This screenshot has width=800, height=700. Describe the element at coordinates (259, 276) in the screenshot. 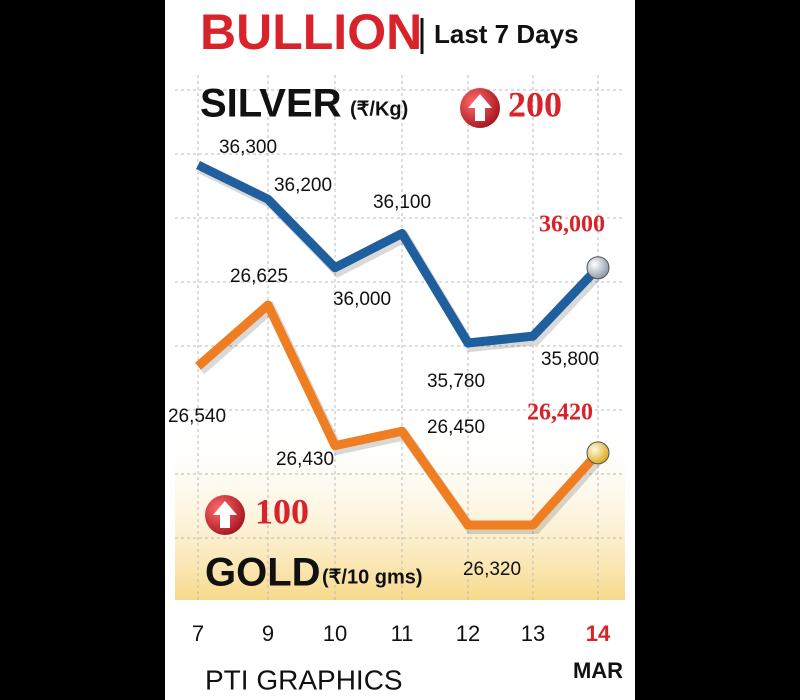

I see `data-label: 26,625` at that location.